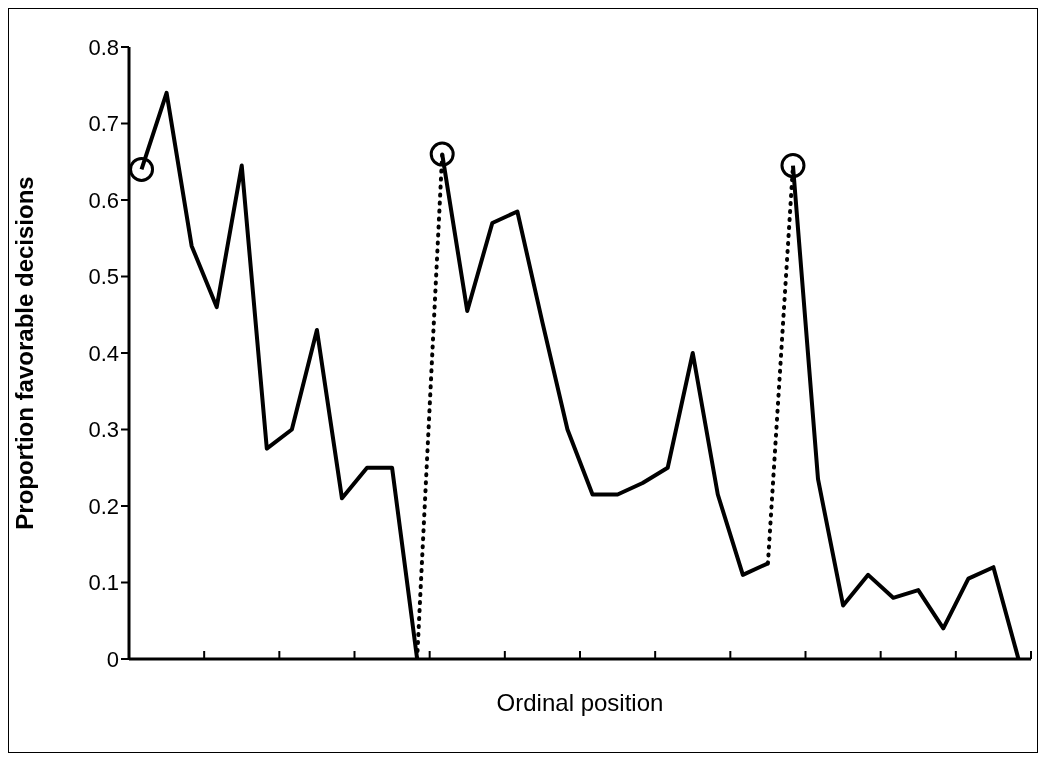 The width and height of the screenshot is (1047, 762). What do you see at coordinates (103, 583) in the screenshot?
I see `y-tick-label: 0.1` at bounding box center [103, 583].